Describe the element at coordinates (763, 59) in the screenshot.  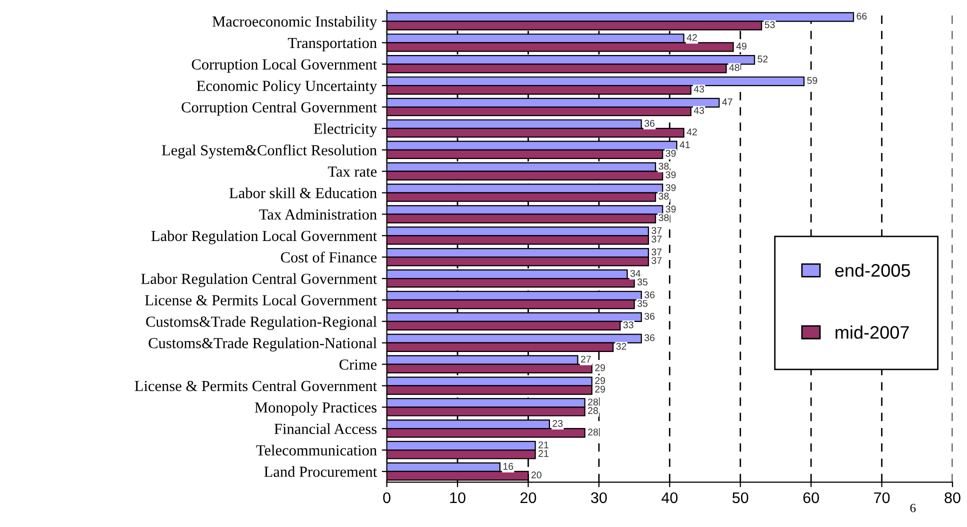
I see `data-label: 52` at that location.